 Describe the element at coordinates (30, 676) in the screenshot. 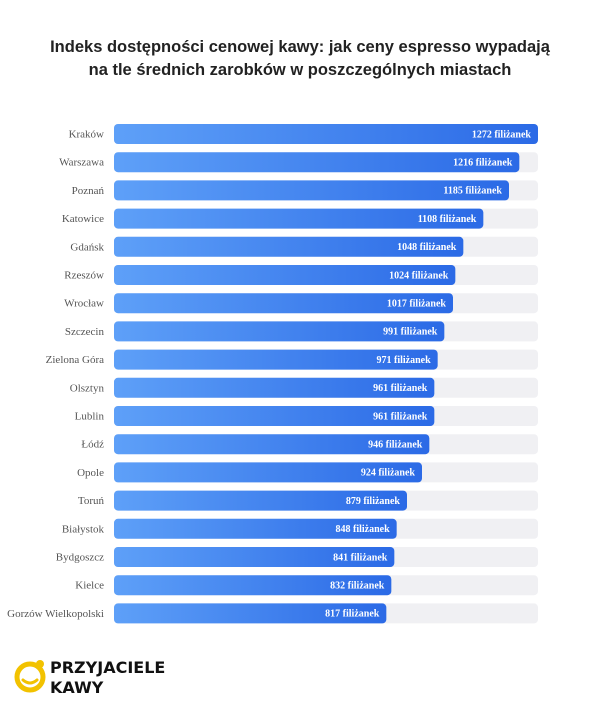

I see `logo-icon` at that location.